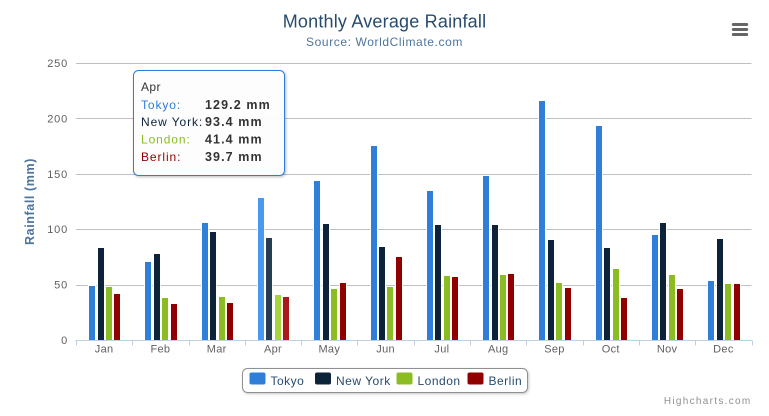  I want to click on svg-text: Mar, so click(217, 350).